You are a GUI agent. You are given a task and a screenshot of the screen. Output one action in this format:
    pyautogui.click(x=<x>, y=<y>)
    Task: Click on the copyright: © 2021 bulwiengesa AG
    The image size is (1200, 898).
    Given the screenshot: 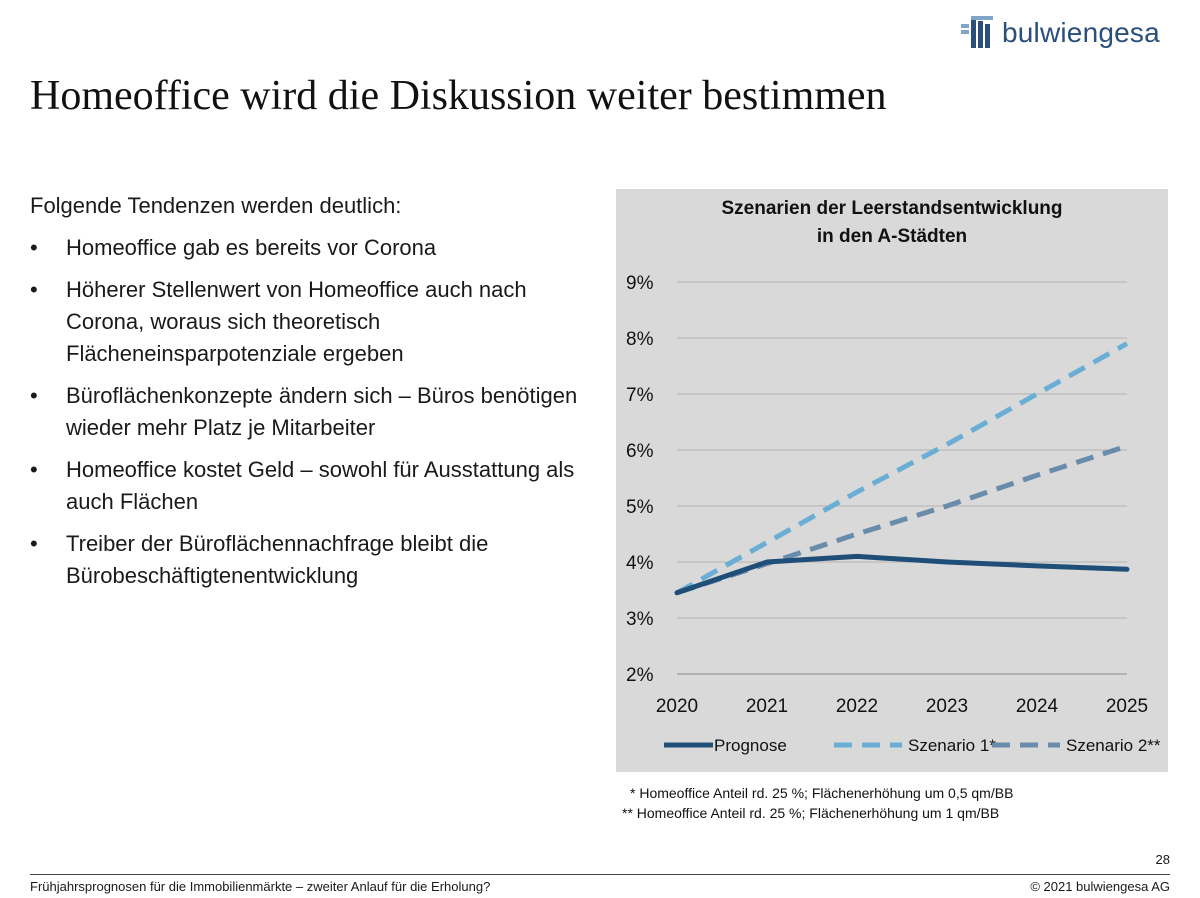 What is the action you would take?
    pyautogui.click(x=1100, y=886)
    